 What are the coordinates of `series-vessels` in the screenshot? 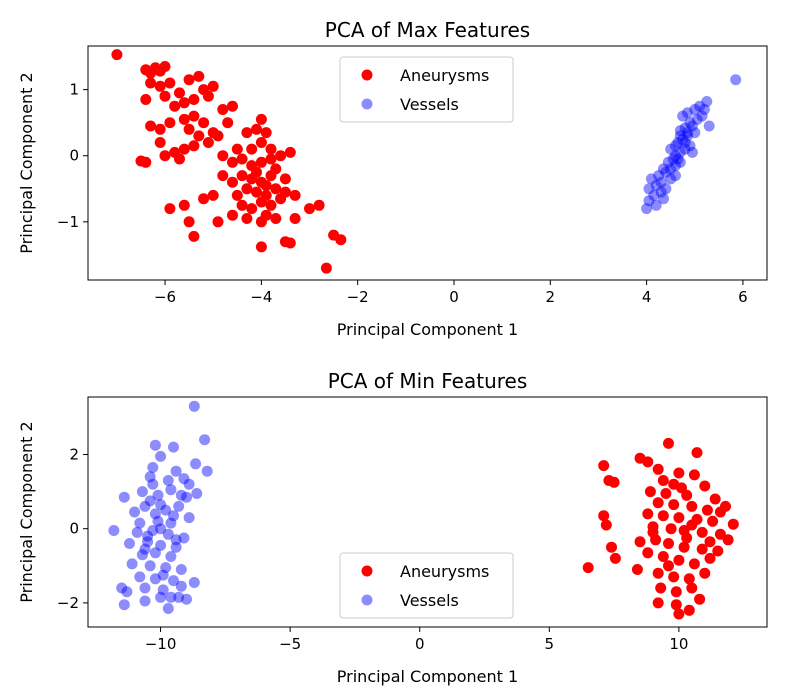 It's located at (691, 144).